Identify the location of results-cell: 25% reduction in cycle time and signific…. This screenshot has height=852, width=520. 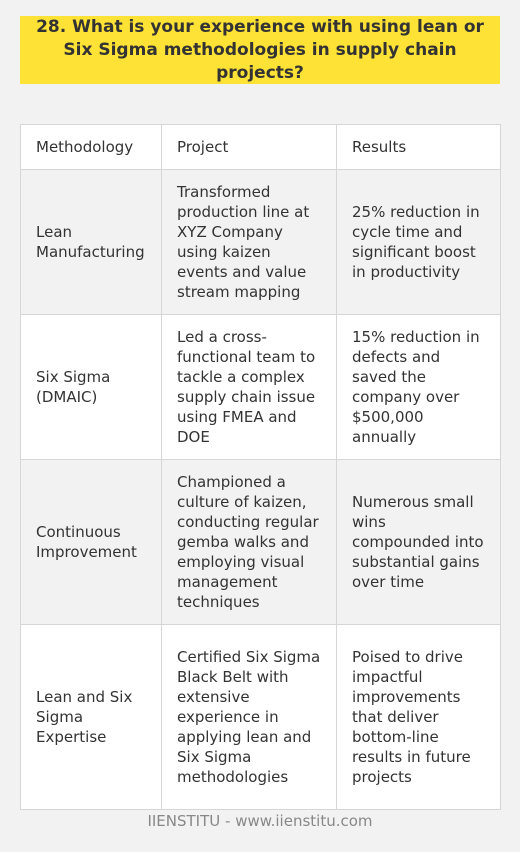
(418, 242).